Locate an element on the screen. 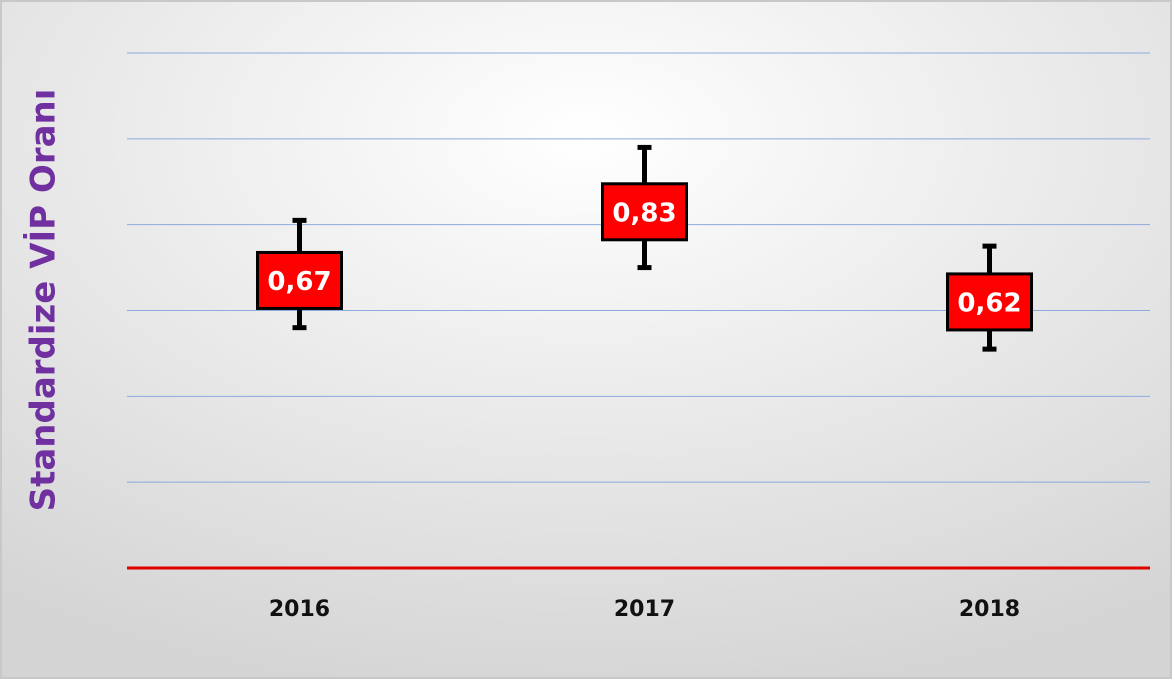  x-tick-label: 2017 is located at coordinates (644, 609).